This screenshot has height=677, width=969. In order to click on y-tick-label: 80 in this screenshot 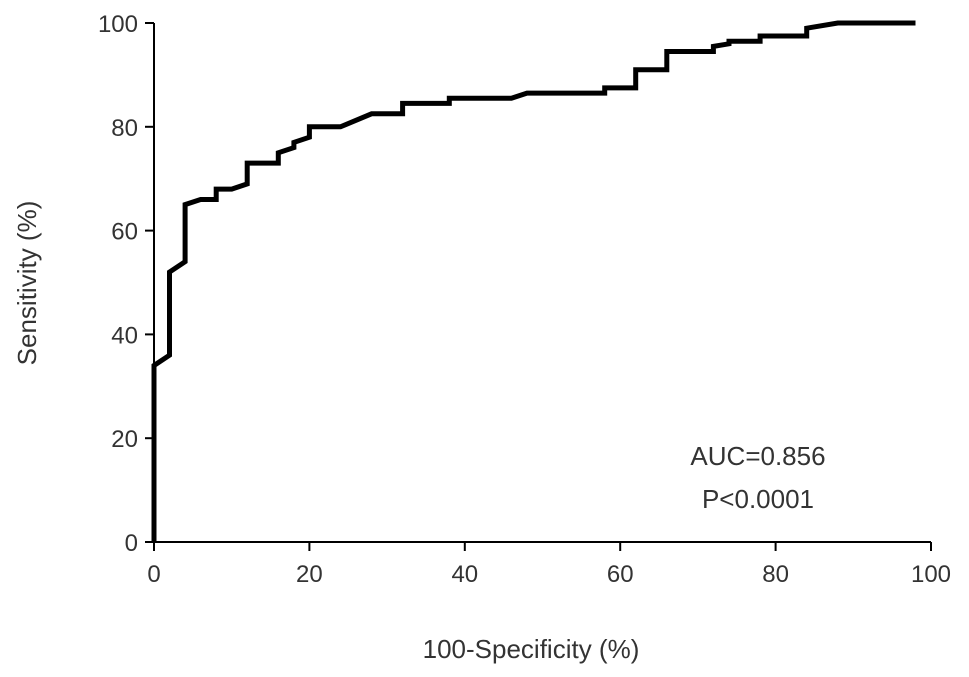, I will do `click(124, 128)`.